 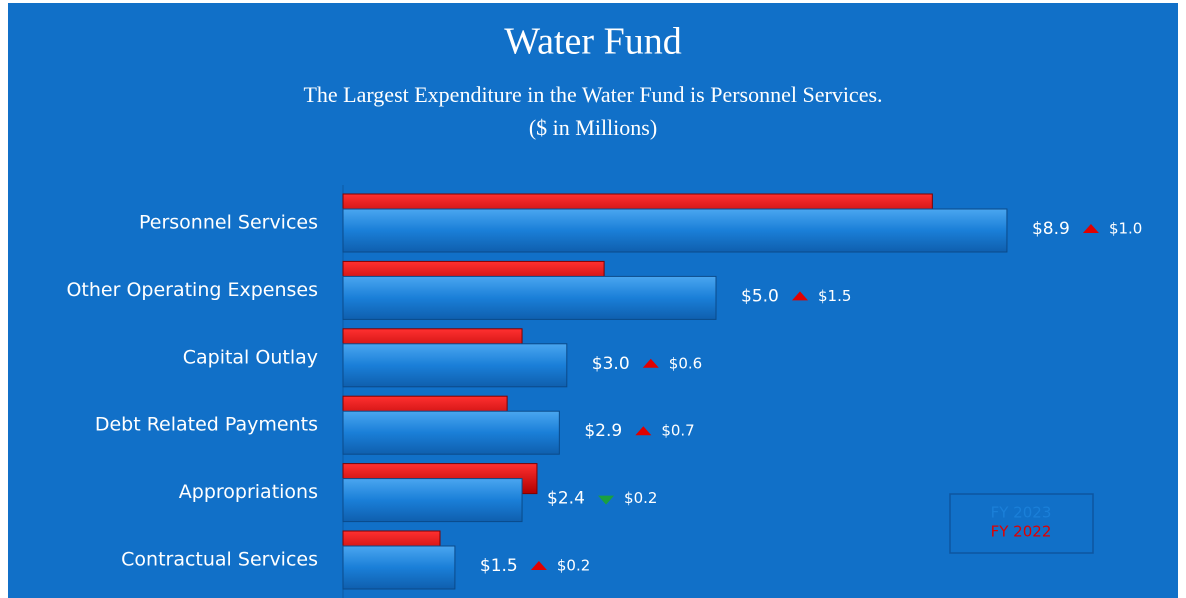 I want to click on change-label: $1.5, so click(x=834, y=296).